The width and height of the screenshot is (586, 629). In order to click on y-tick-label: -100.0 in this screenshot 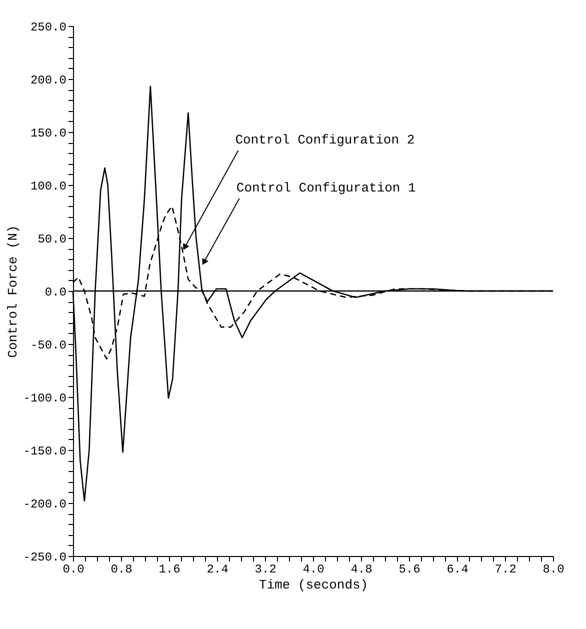, I will do `click(44, 399)`.